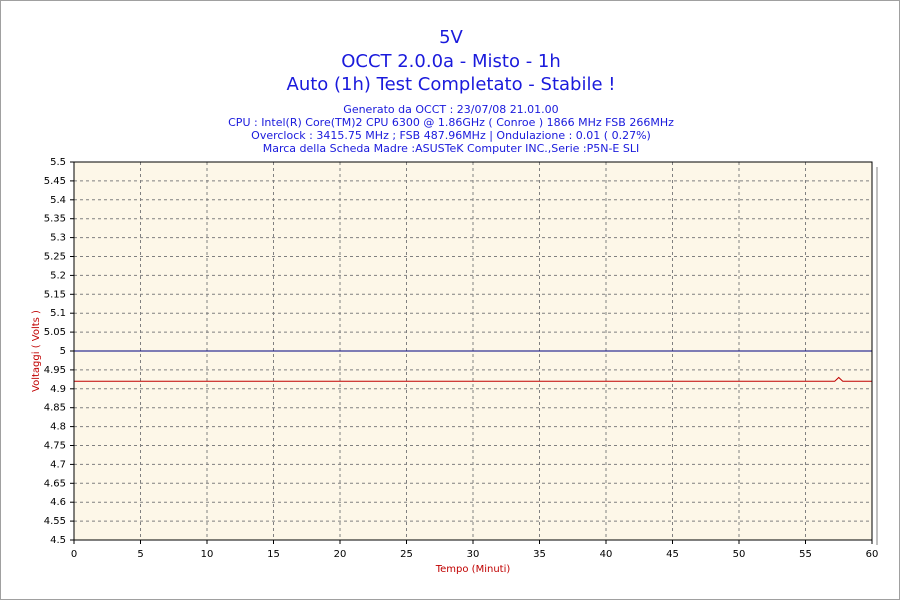  What do you see at coordinates (55, 408) in the screenshot?
I see `y-tick-label: 4.85` at bounding box center [55, 408].